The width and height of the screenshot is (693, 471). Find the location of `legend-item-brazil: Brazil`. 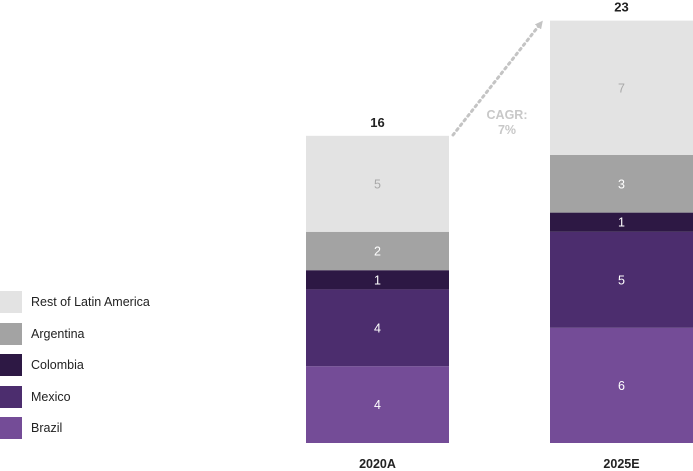

legend-item-brazil: Brazil is located at coordinates (75, 428).